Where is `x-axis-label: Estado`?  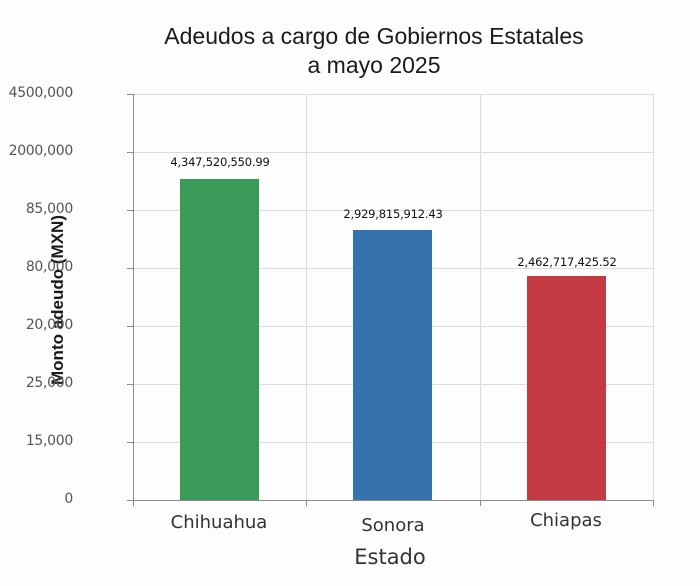
x-axis-label: Estado is located at coordinates (390, 557).